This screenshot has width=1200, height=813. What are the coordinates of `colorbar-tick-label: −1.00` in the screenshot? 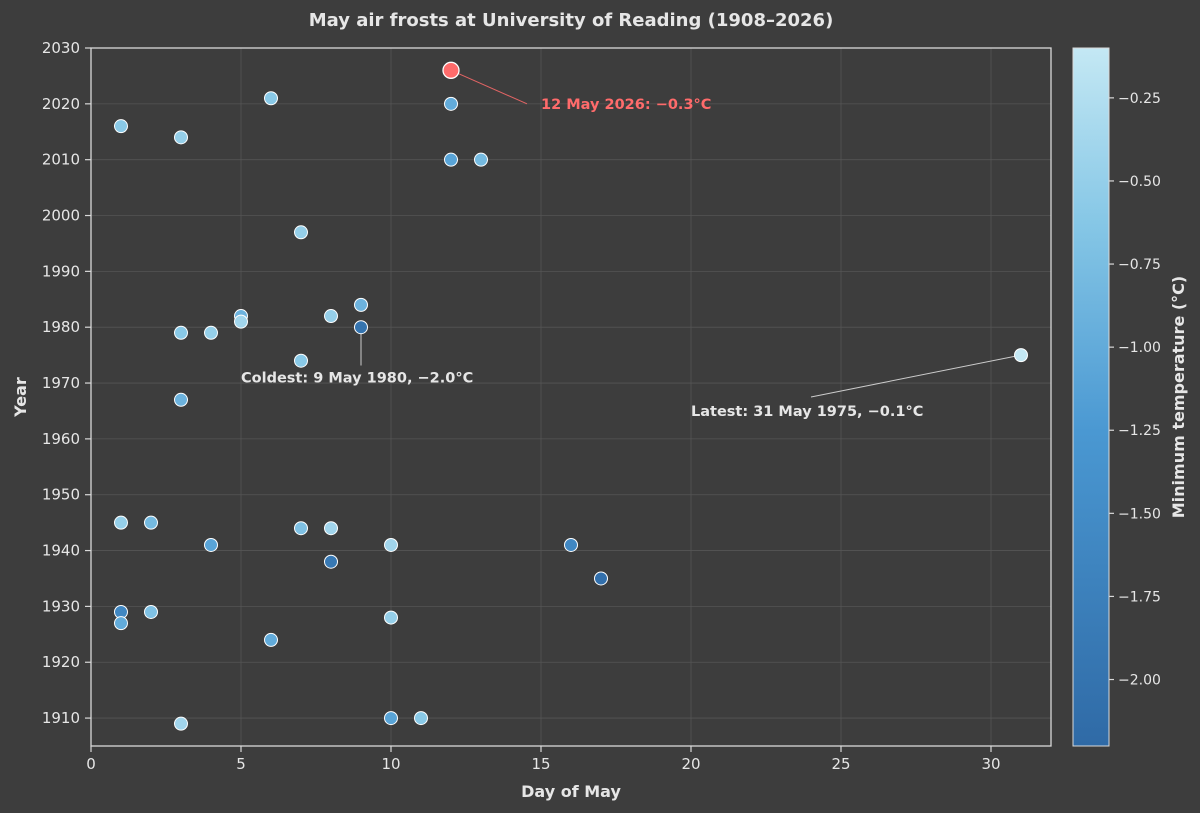 It's located at (1139, 348).